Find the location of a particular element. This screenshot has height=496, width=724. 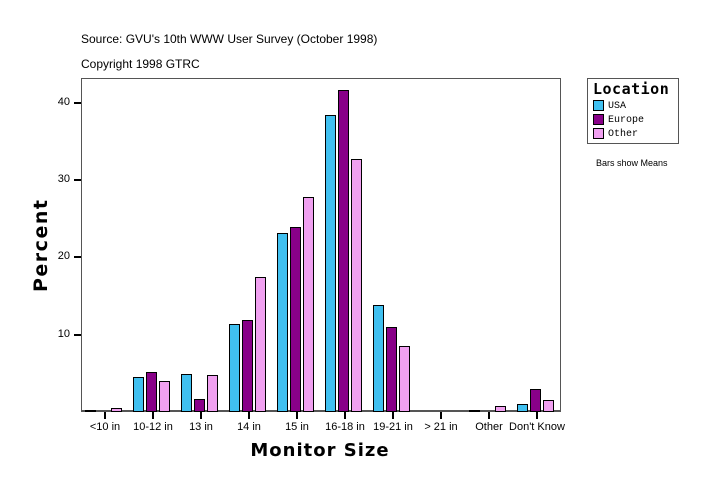

y-tick-label: 40 is located at coordinates (63, 101).